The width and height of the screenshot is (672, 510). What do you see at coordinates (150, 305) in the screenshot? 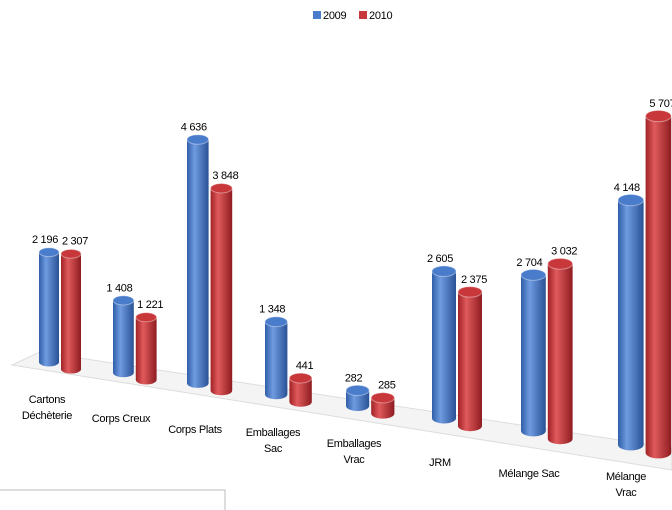
I see `value-label: 1 221` at bounding box center [150, 305].